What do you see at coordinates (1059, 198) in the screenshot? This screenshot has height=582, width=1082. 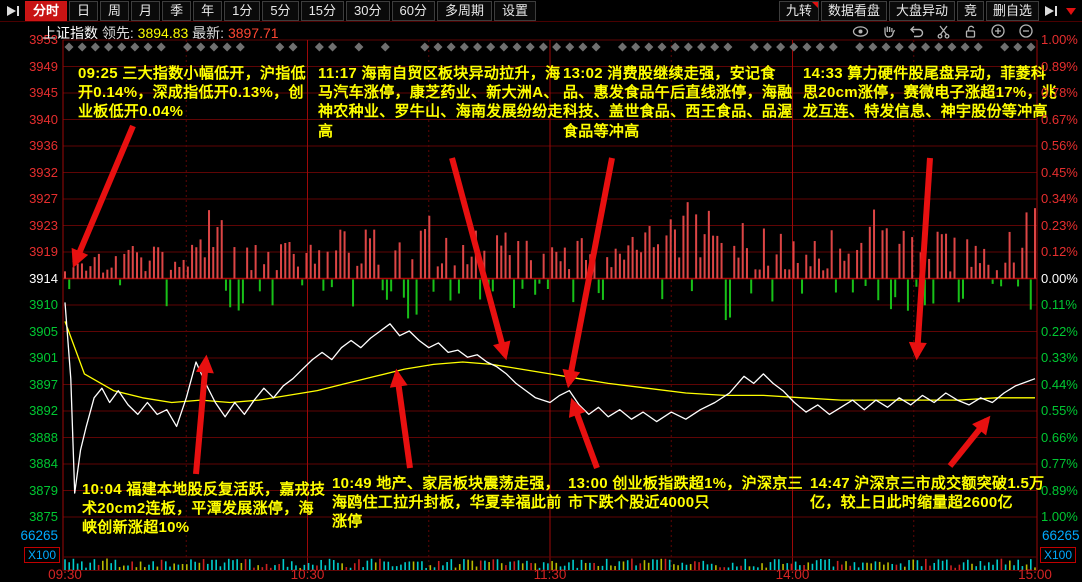 I see `axis-label: 0.34%` at bounding box center [1059, 198].